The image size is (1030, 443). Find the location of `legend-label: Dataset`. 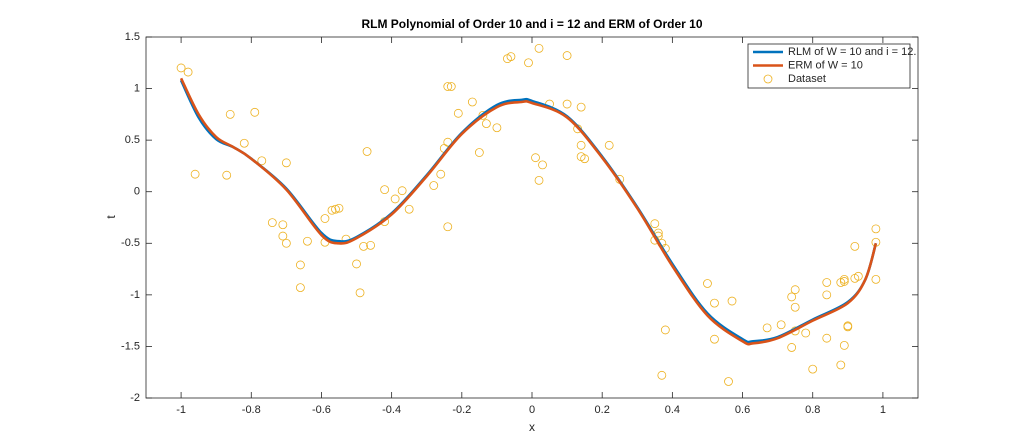

legend-label: Dataset is located at coordinates (807, 79).